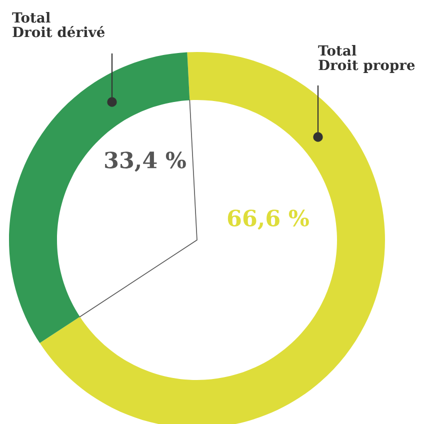 This screenshot has height=424, width=423. What do you see at coordinates (58, 25) in the screenshot?
I see `slice-label: Total Droit dérivé` at bounding box center [58, 25].